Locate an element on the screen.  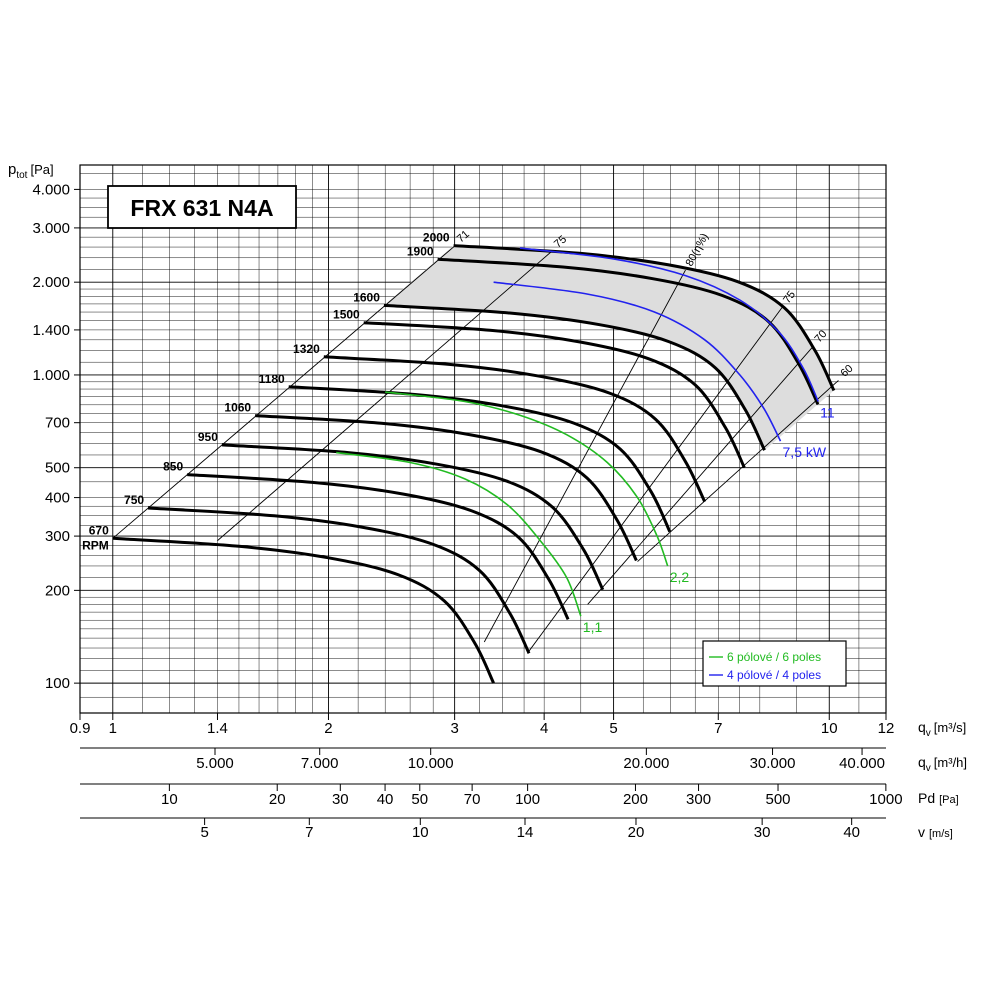
rpm-label: 850 is located at coordinates (173, 467).